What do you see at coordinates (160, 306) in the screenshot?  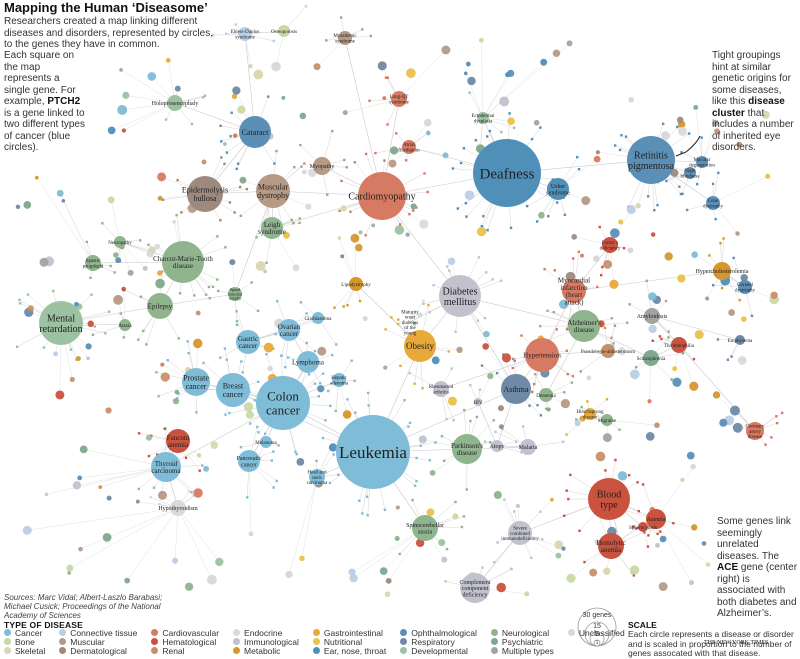 I see `disease-label: Epilepsy` at bounding box center [160, 306].